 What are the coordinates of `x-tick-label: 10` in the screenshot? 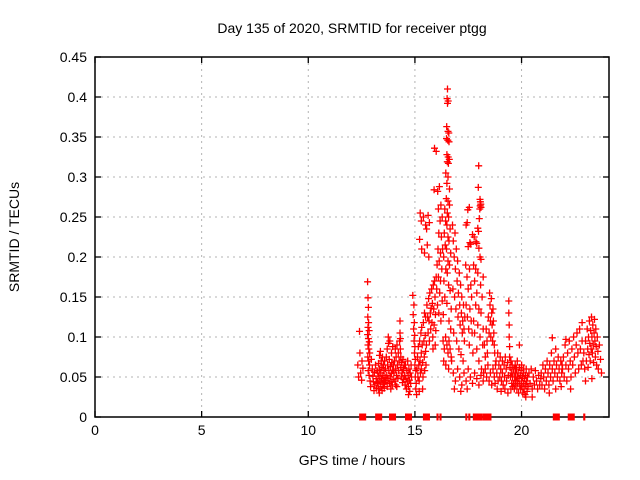 It's located at (308, 430).